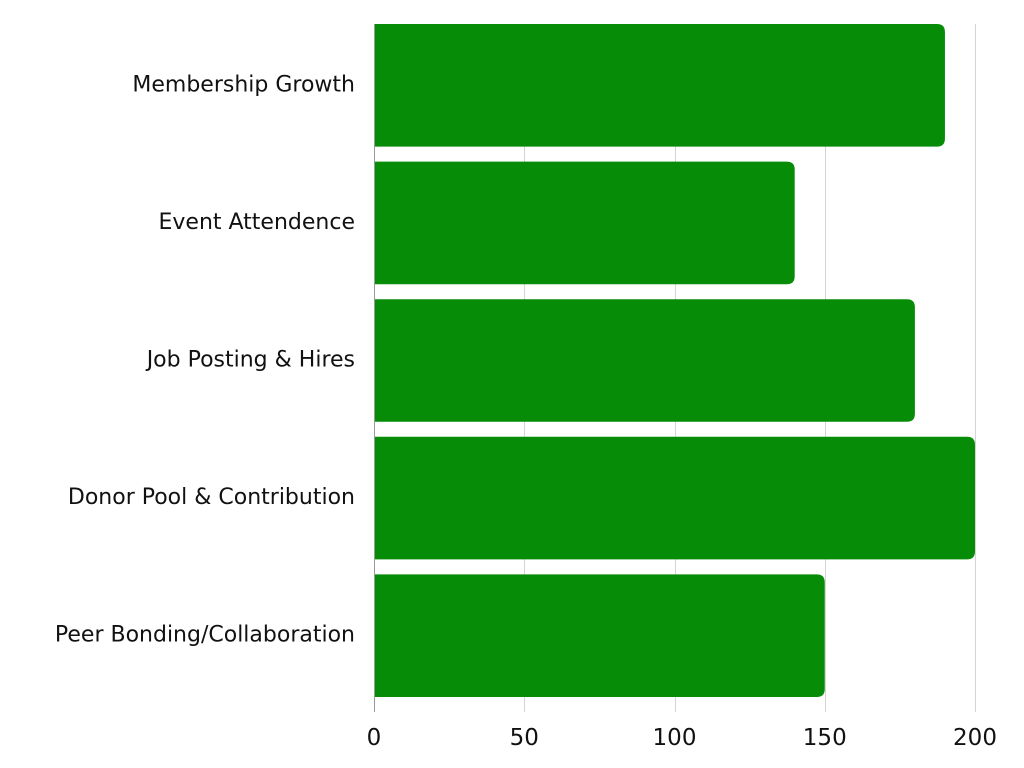 The image size is (1024, 768). I want to click on category-label-3: Donor Pool & Contribution, so click(211, 497).